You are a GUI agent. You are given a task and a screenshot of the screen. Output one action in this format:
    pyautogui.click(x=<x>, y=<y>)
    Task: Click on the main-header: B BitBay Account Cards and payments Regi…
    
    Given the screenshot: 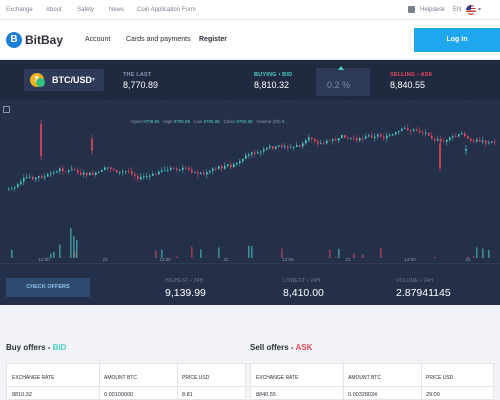 What is the action you would take?
    pyautogui.click(x=250, y=40)
    